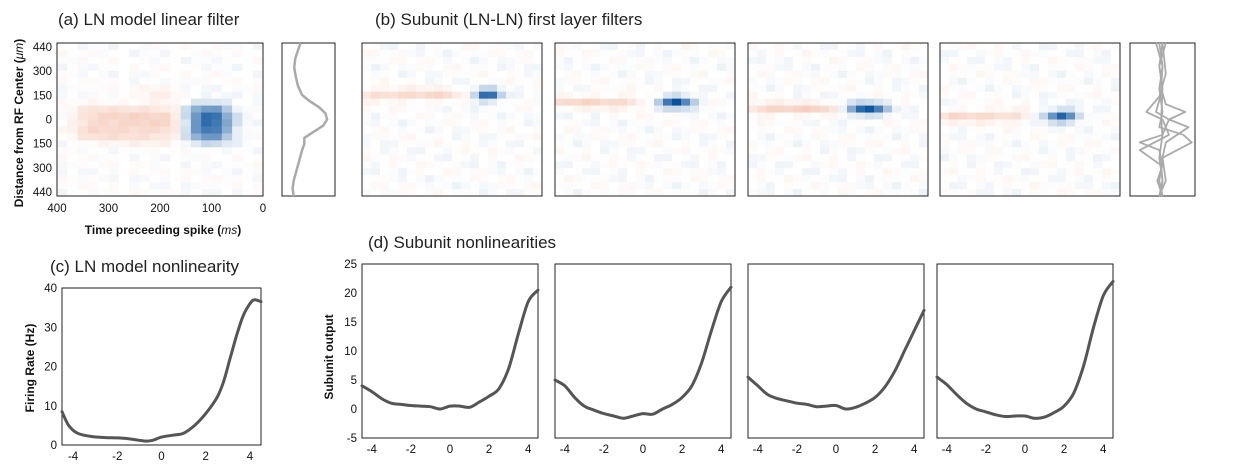 This screenshot has height=469, width=1256. What do you see at coordinates (721, 450) in the screenshot?
I see `x-tick-label: 4` at bounding box center [721, 450].